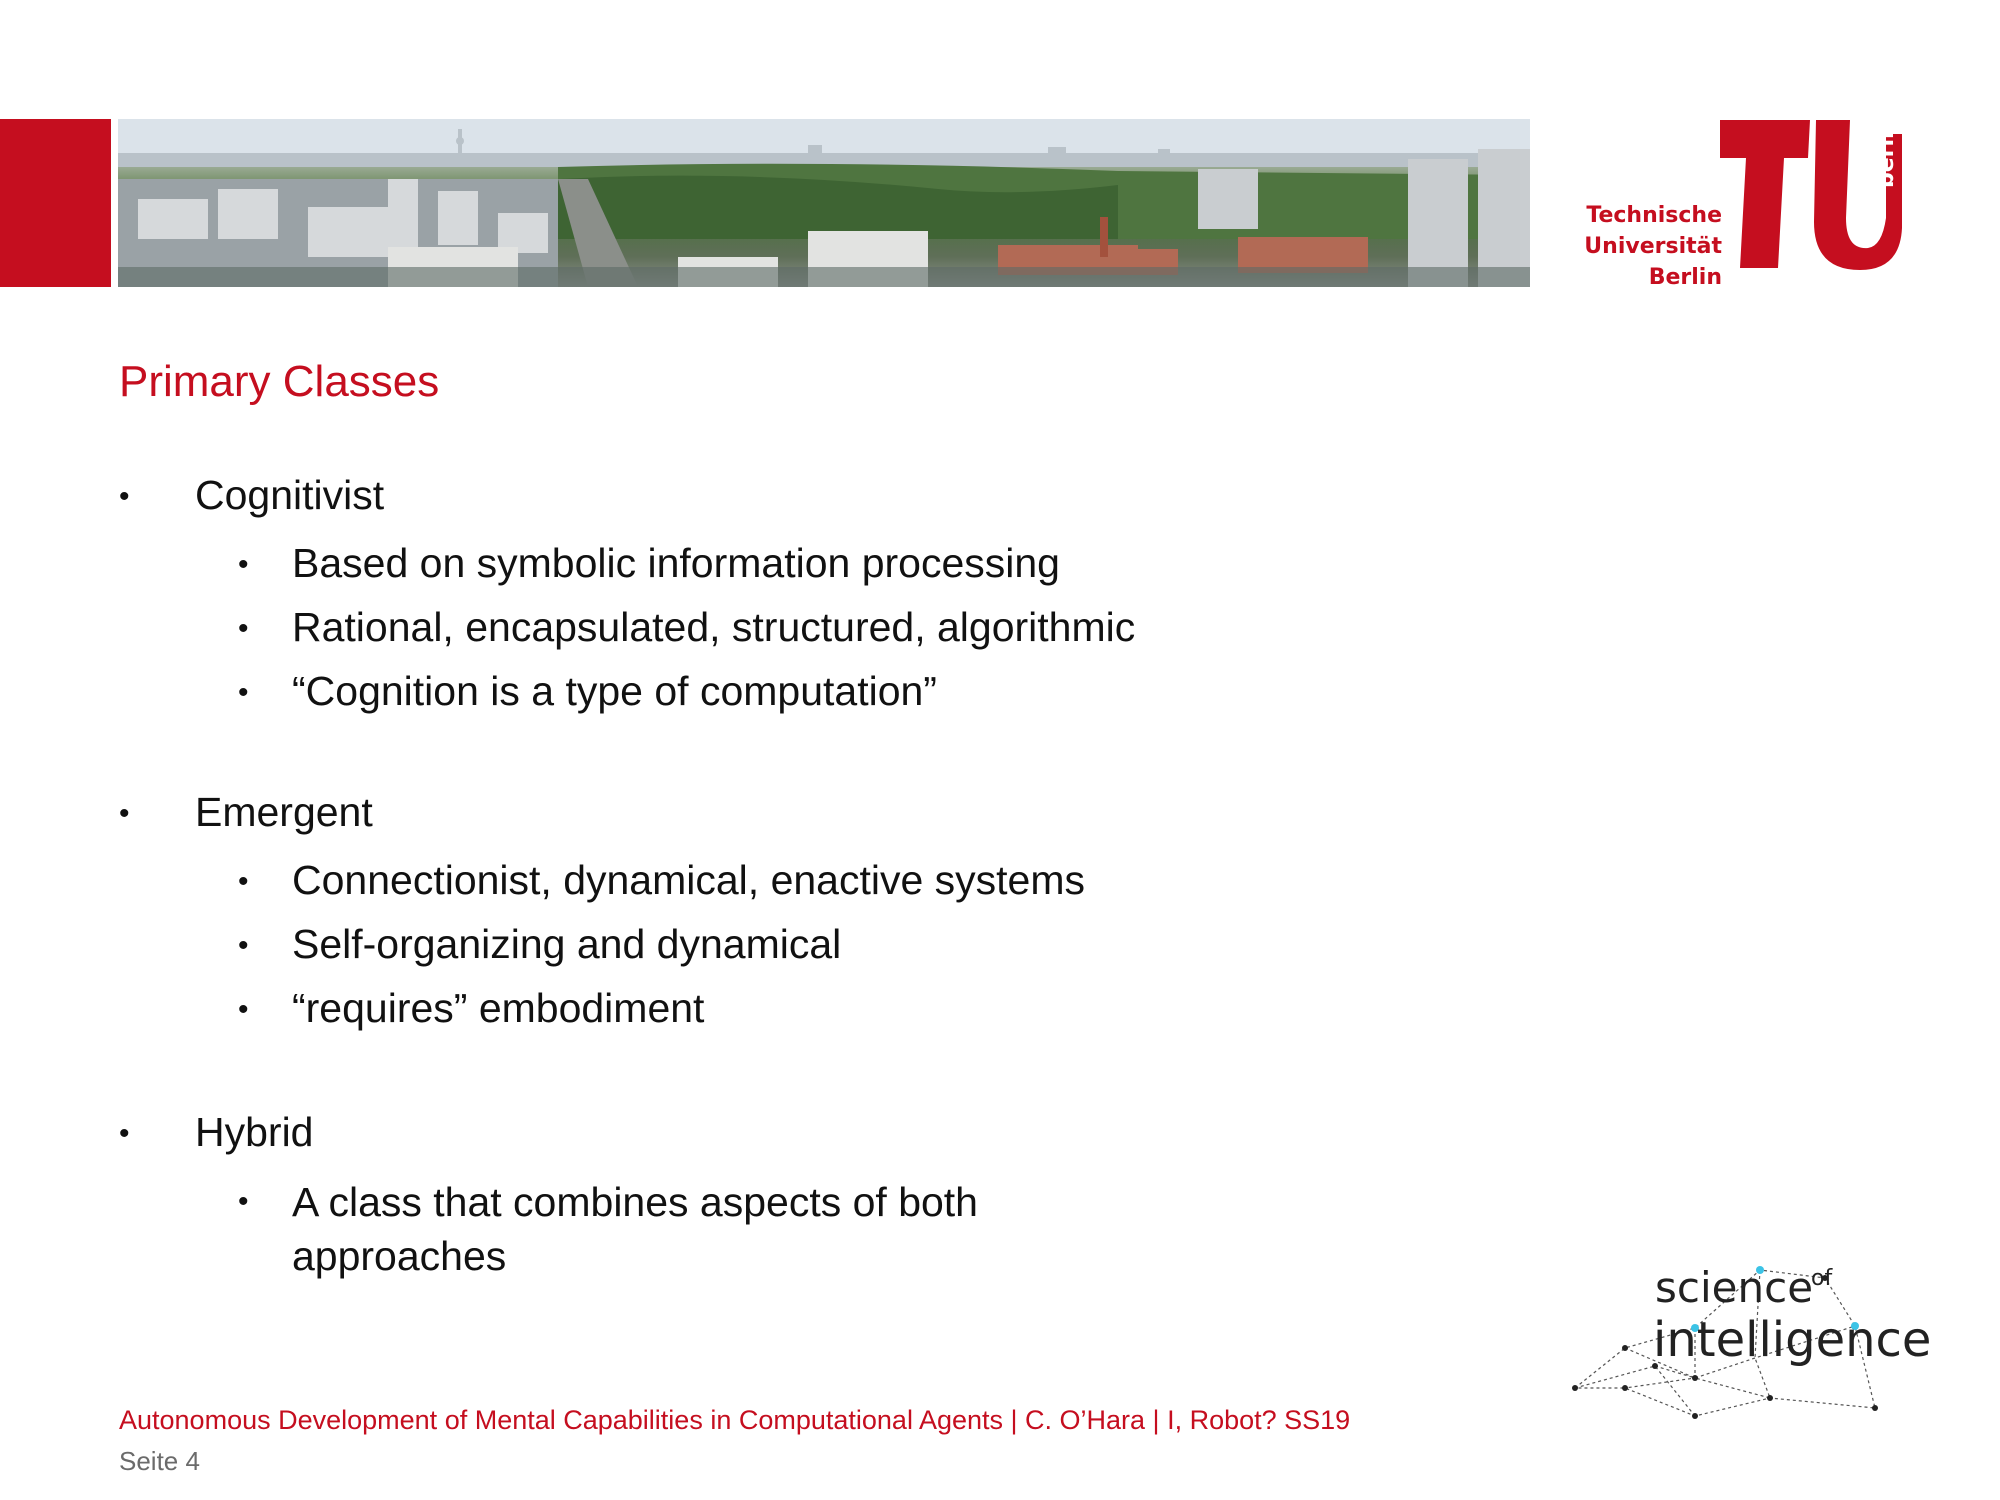 Image resolution: width=2000 pixels, height=1500 pixels. I want to click on section-label-emergent: Emergent, so click(284, 812).